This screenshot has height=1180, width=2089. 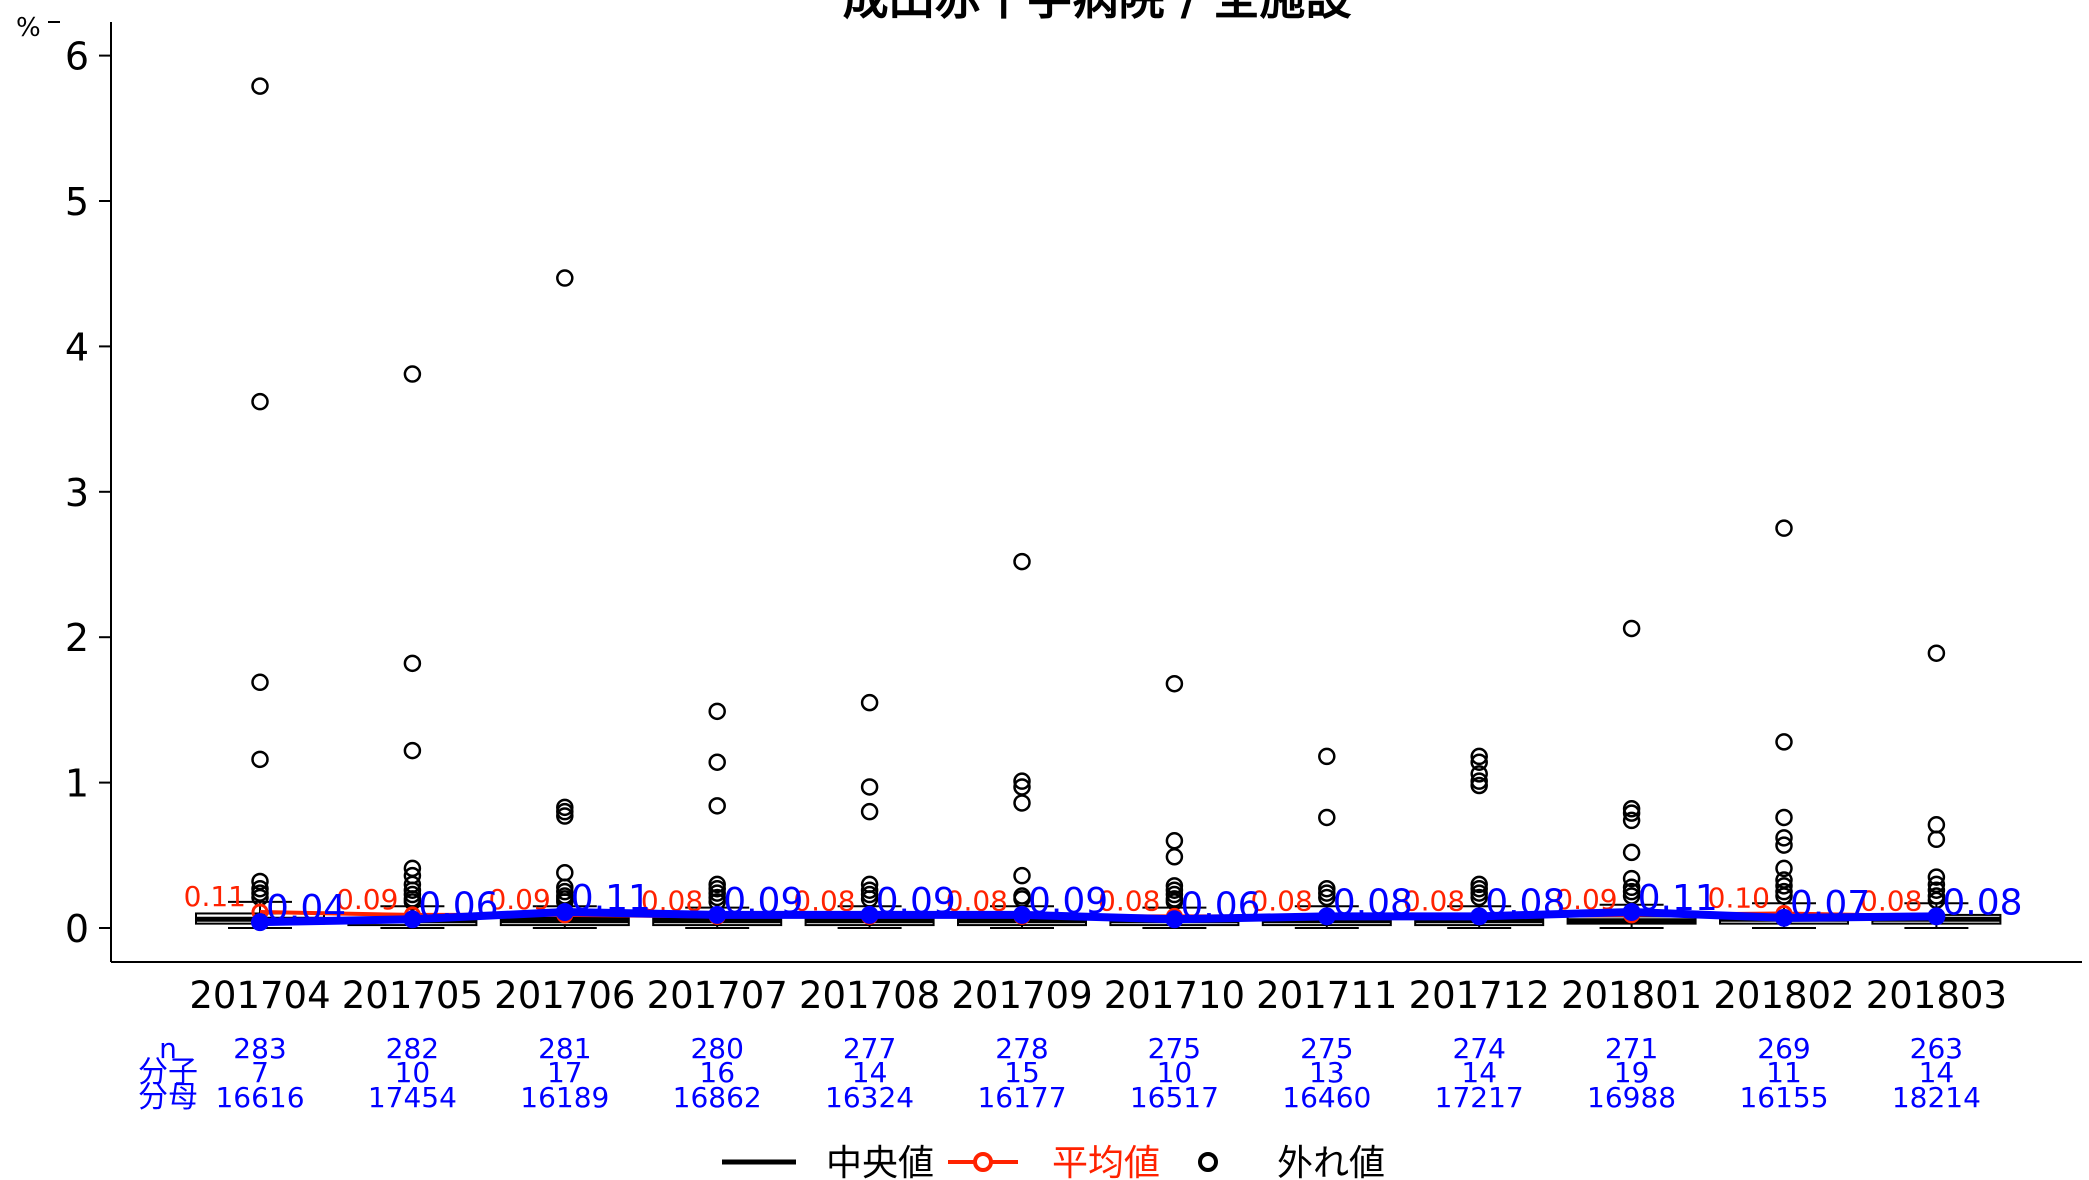 What do you see at coordinates (77, 347) in the screenshot?
I see `y-tick-label: 4` at bounding box center [77, 347].